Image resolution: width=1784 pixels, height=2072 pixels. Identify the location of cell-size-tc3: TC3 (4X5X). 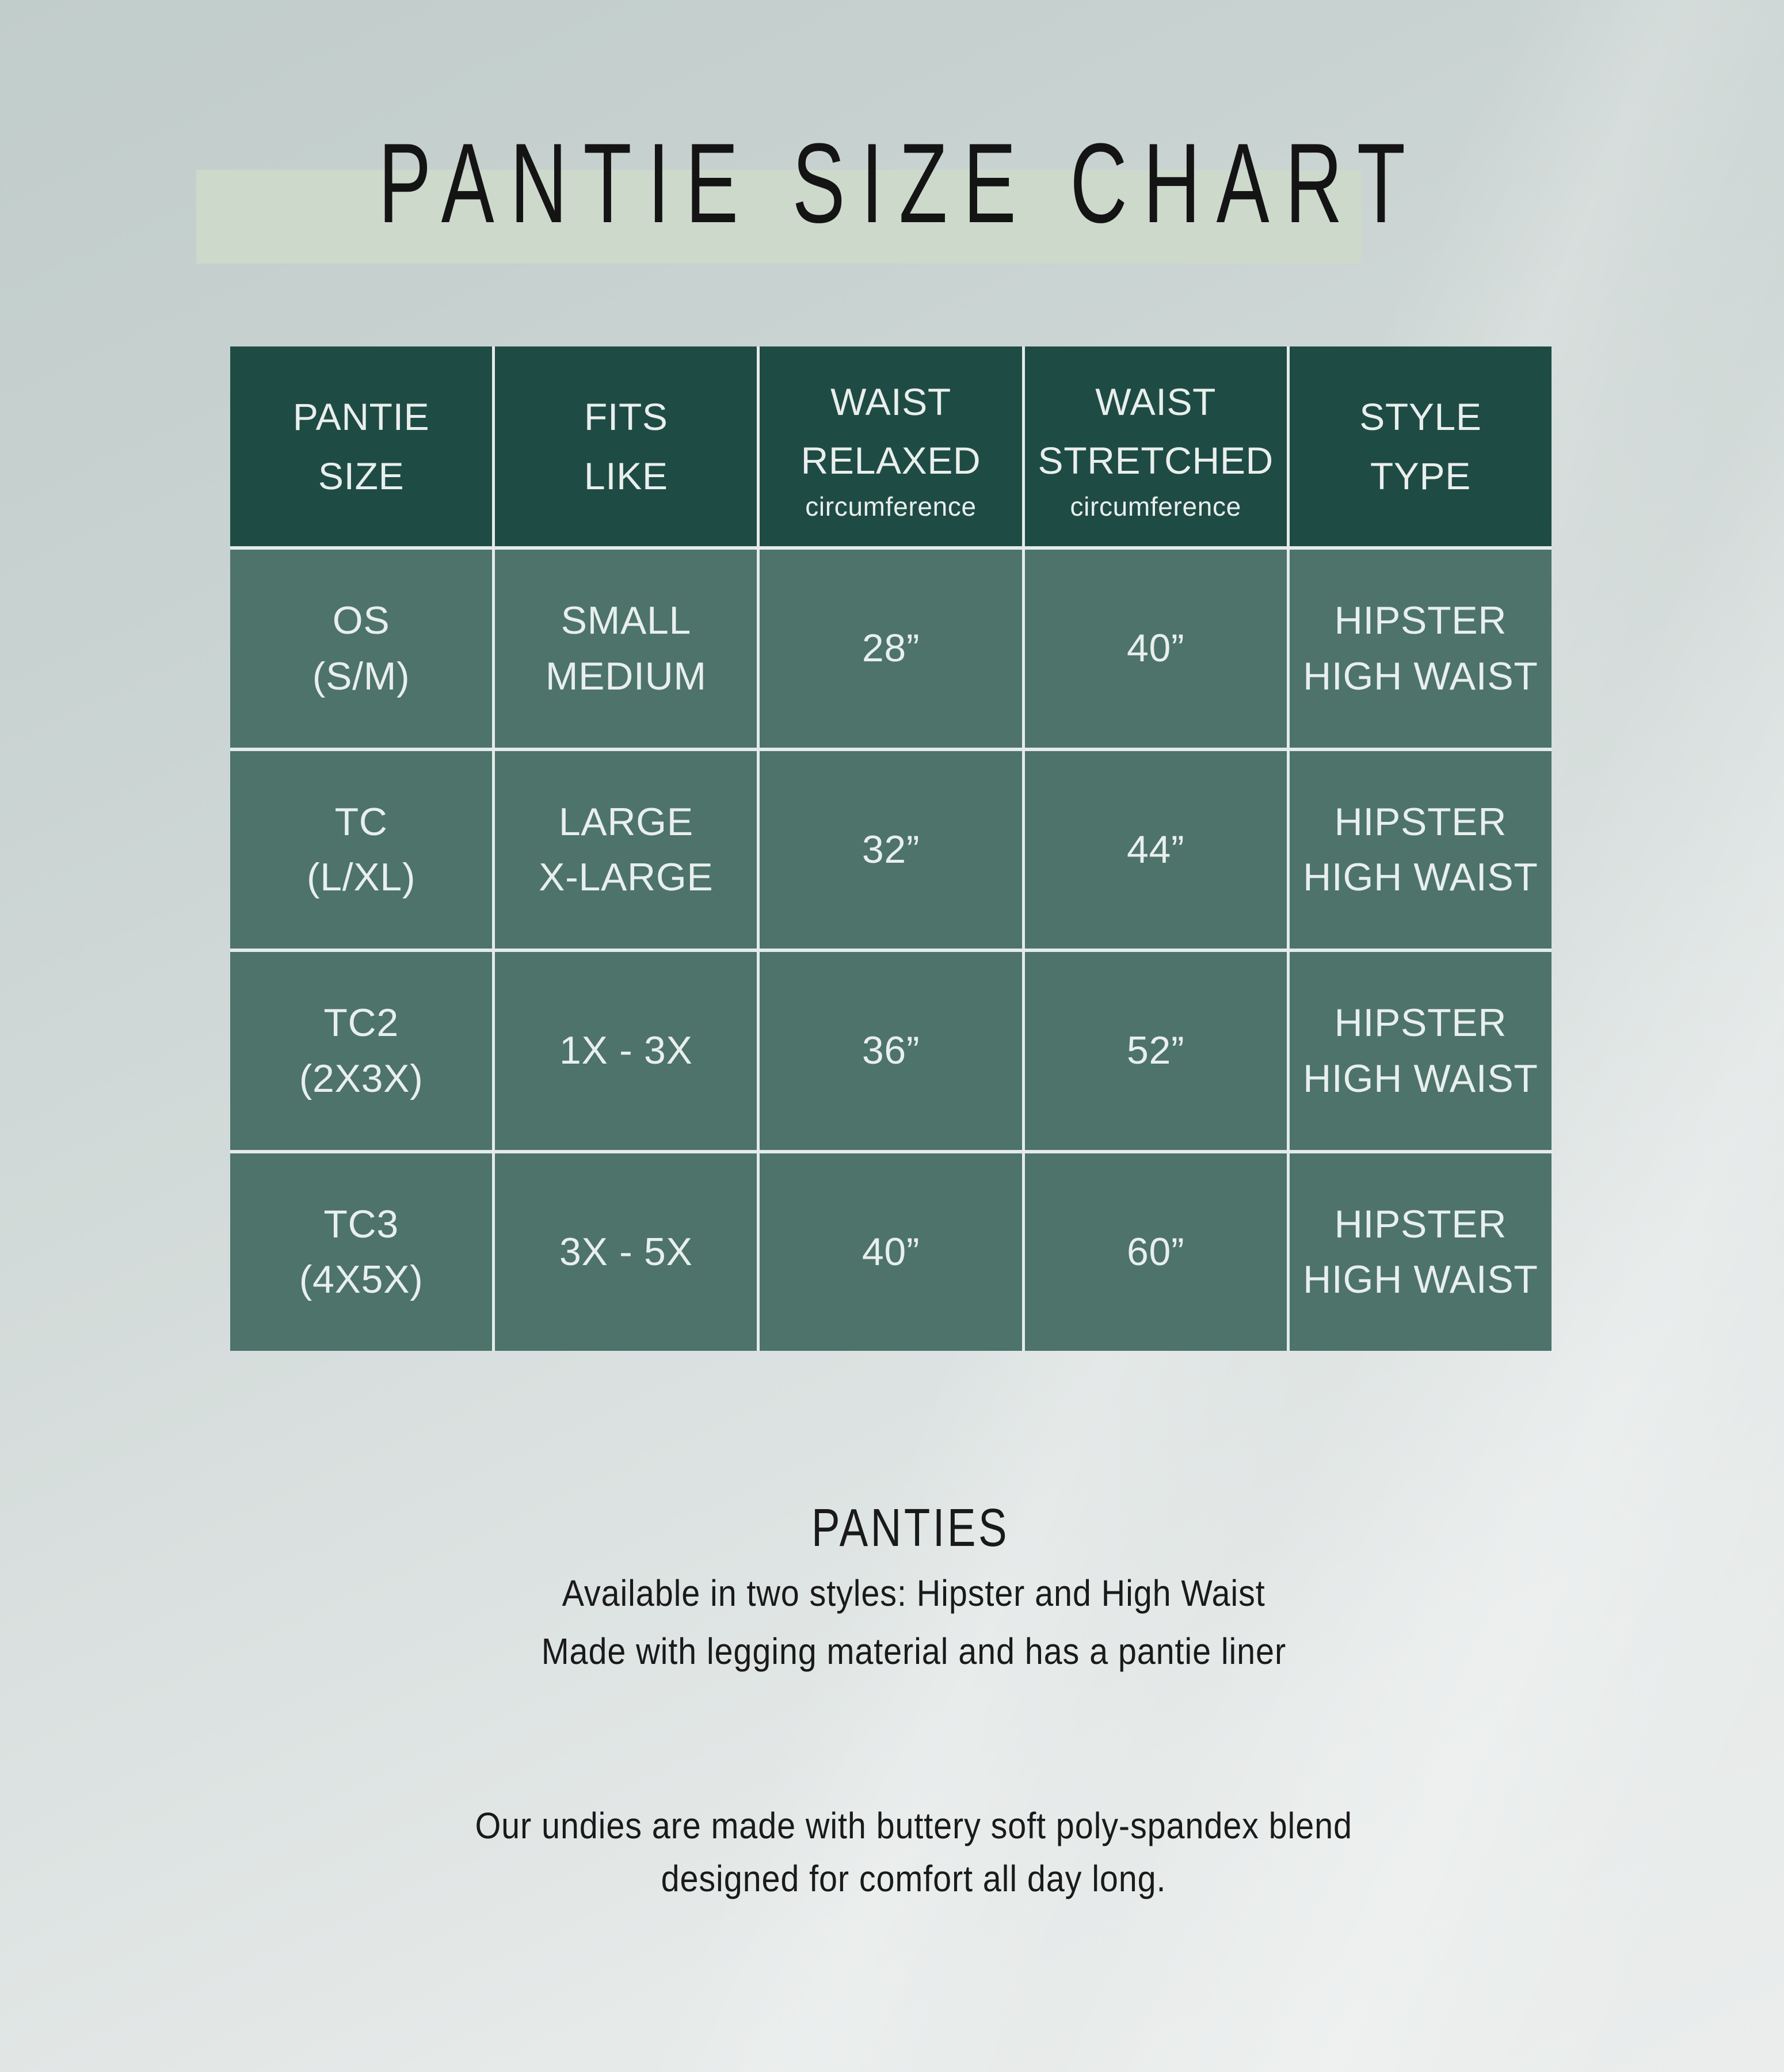
(361, 1252).